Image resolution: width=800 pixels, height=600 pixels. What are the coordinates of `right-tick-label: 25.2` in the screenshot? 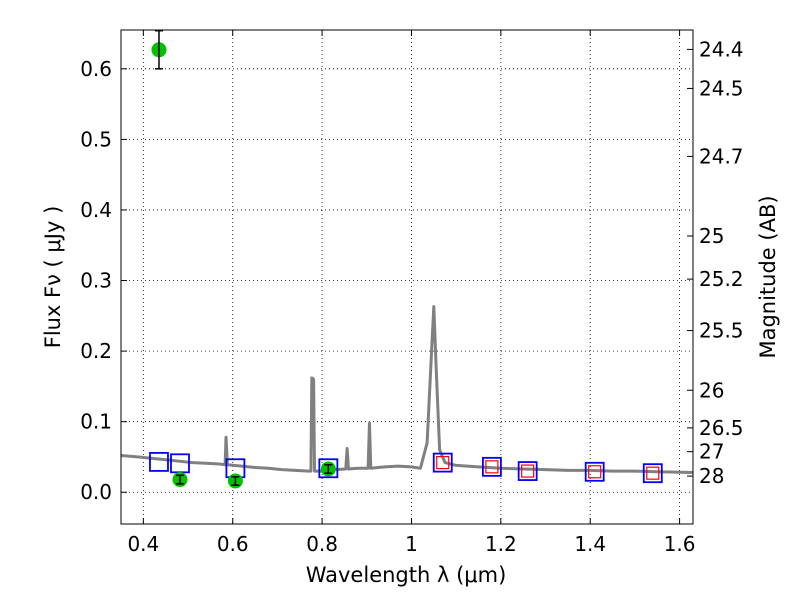 It's located at (721, 279).